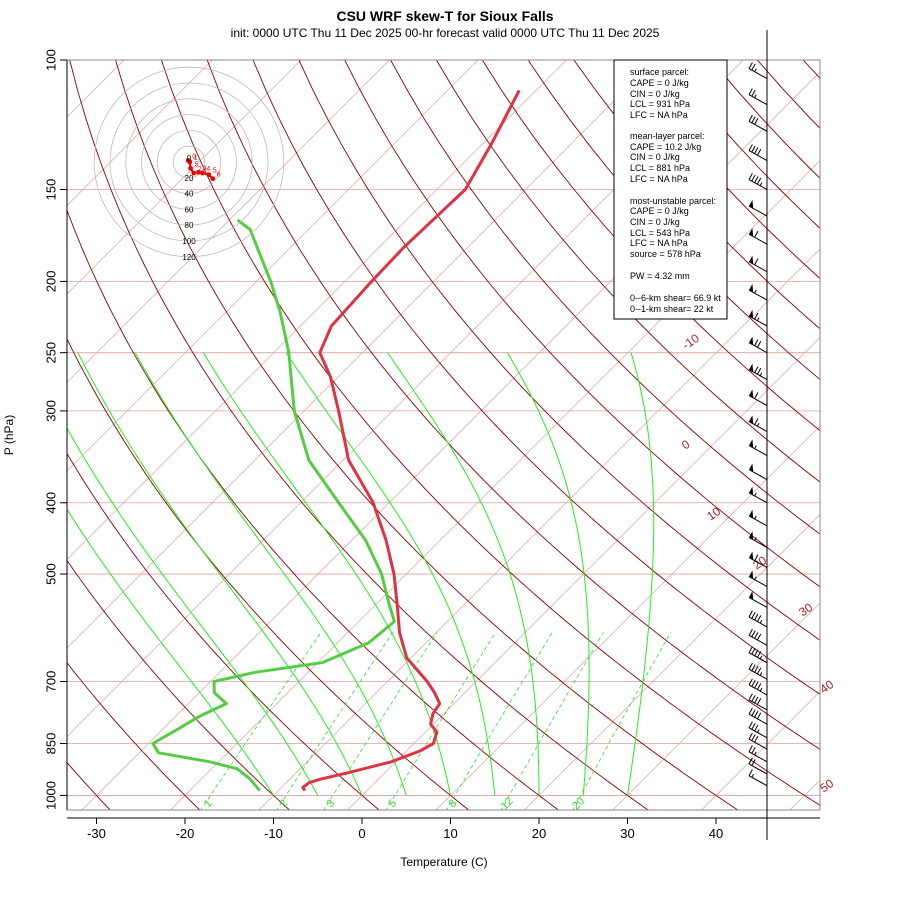 This screenshot has height=900, width=900. I want to click on wind-barbs, so click(758, 435).